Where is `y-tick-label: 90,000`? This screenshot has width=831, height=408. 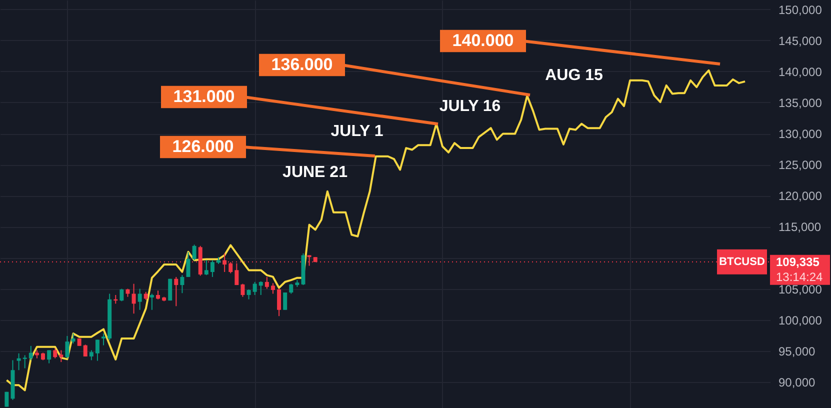
y-tick-label: 90,000 is located at coordinates (797, 382).